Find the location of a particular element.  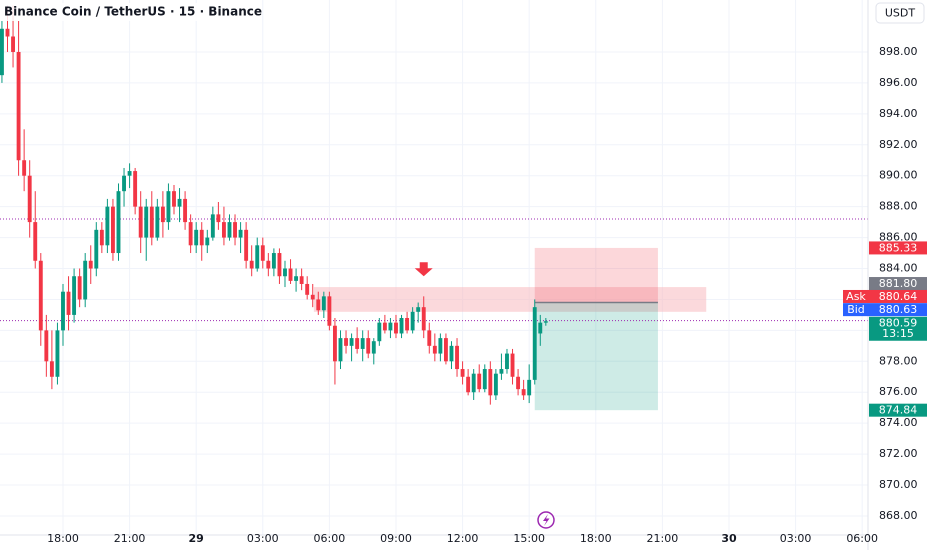

arrow-marker is located at coordinates (423, 269).